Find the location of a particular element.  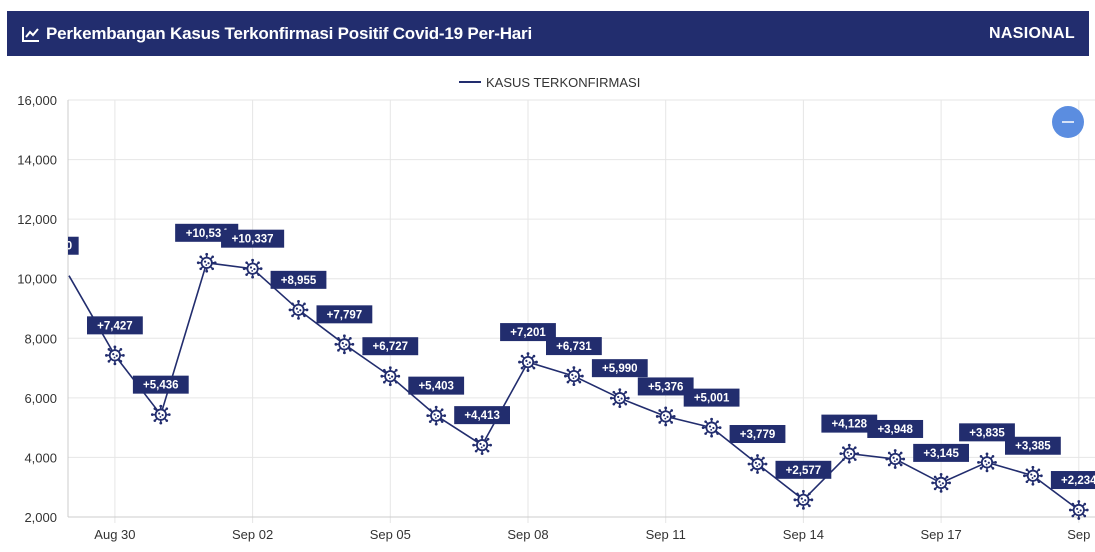

data-label: +8,955 is located at coordinates (298, 279).